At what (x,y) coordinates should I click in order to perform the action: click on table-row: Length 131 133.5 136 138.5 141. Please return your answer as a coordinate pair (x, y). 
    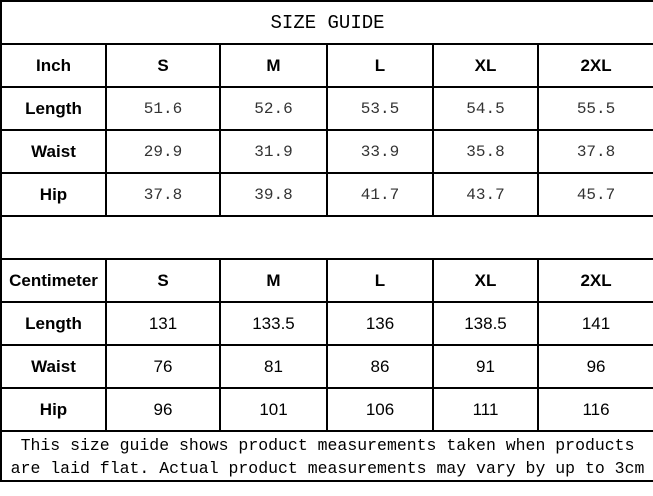
    Looking at the image, I should click on (326, 323).